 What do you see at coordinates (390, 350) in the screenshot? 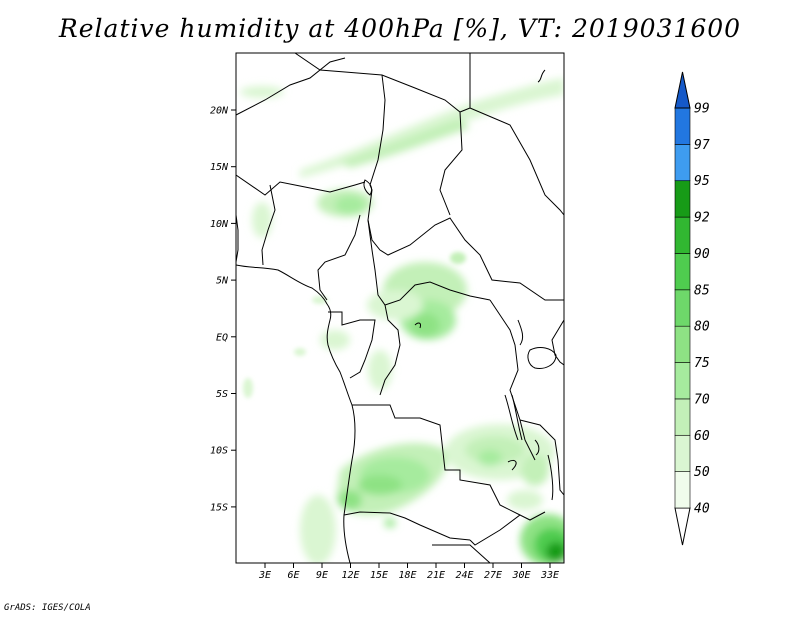
I see `border-car-drc` at bounding box center [390, 350].